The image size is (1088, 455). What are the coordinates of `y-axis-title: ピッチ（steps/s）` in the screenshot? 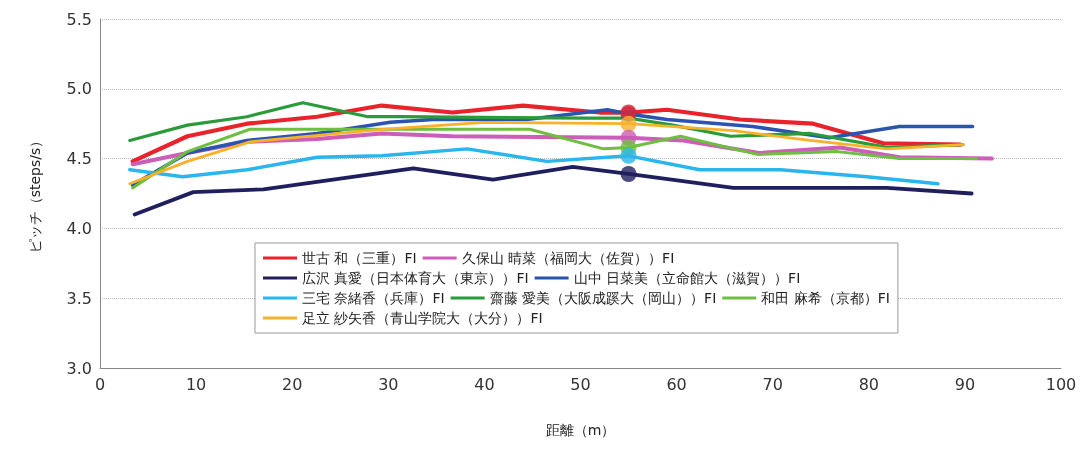 It's located at (35, 193).